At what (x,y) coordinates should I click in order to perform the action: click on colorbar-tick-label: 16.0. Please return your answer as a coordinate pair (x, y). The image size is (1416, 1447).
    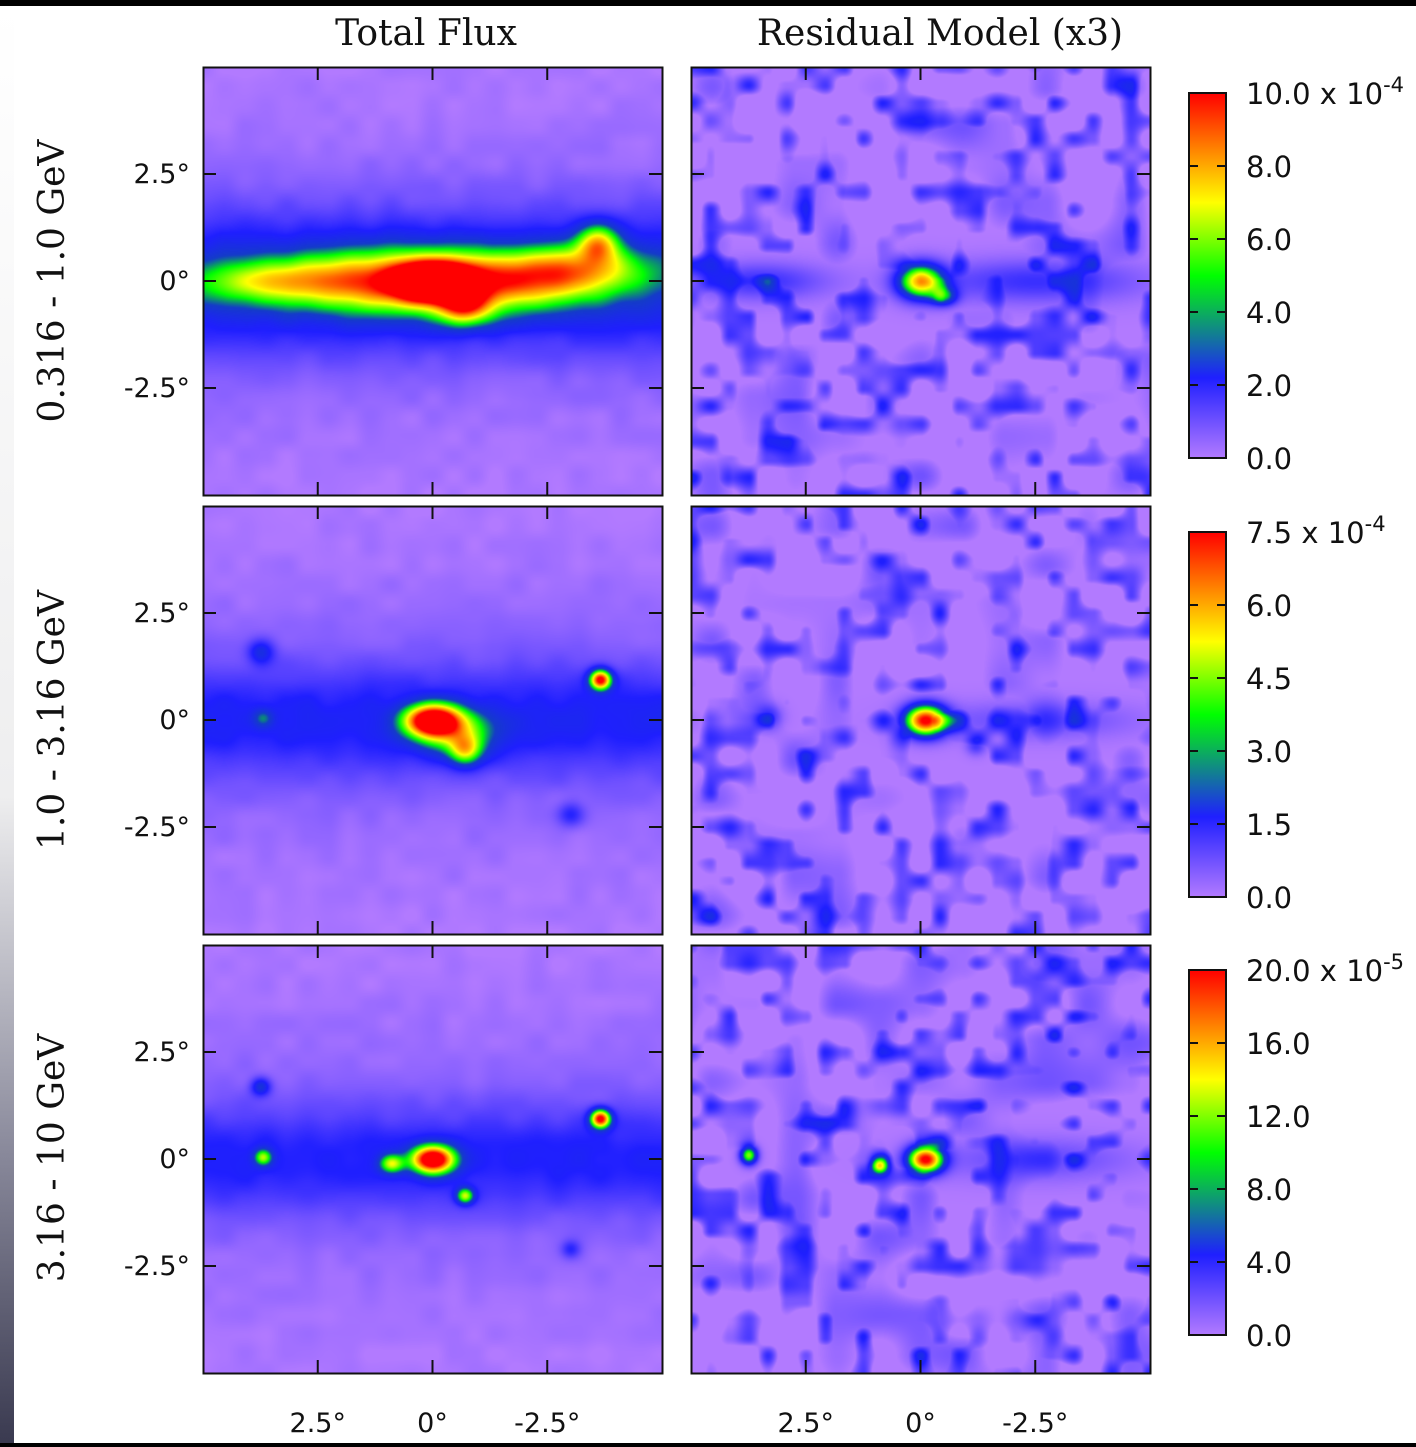
    Looking at the image, I should click on (1278, 1044).